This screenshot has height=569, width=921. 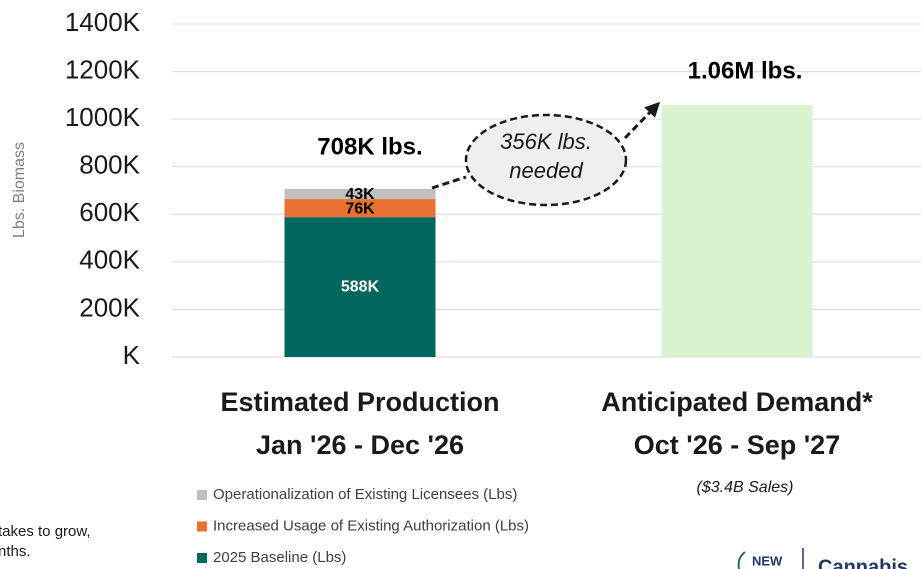 What do you see at coordinates (369, 146) in the screenshot?
I see `total-label: 708K lbs.` at bounding box center [369, 146].